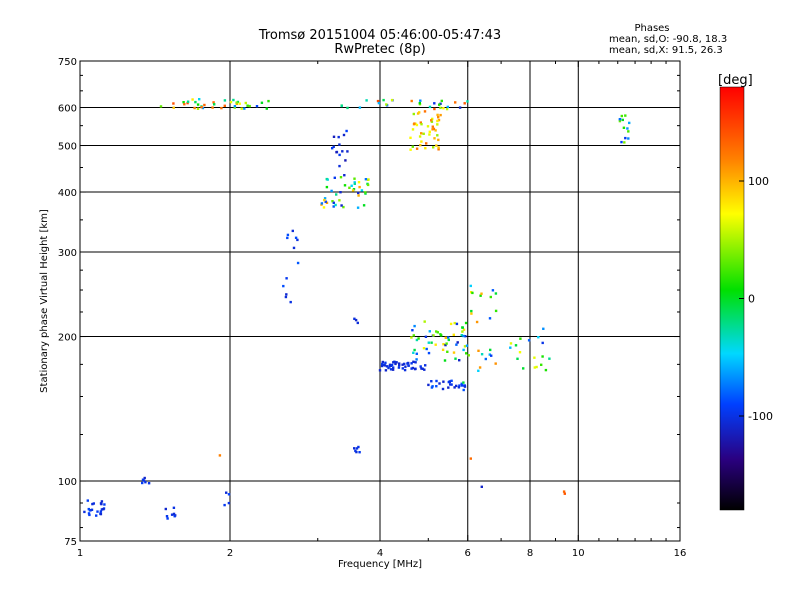 The width and height of the screenshot is (800, 604). I want to click on stats-line-x: mean, sd,X: 91.5, 26.3, so click(666, 50).